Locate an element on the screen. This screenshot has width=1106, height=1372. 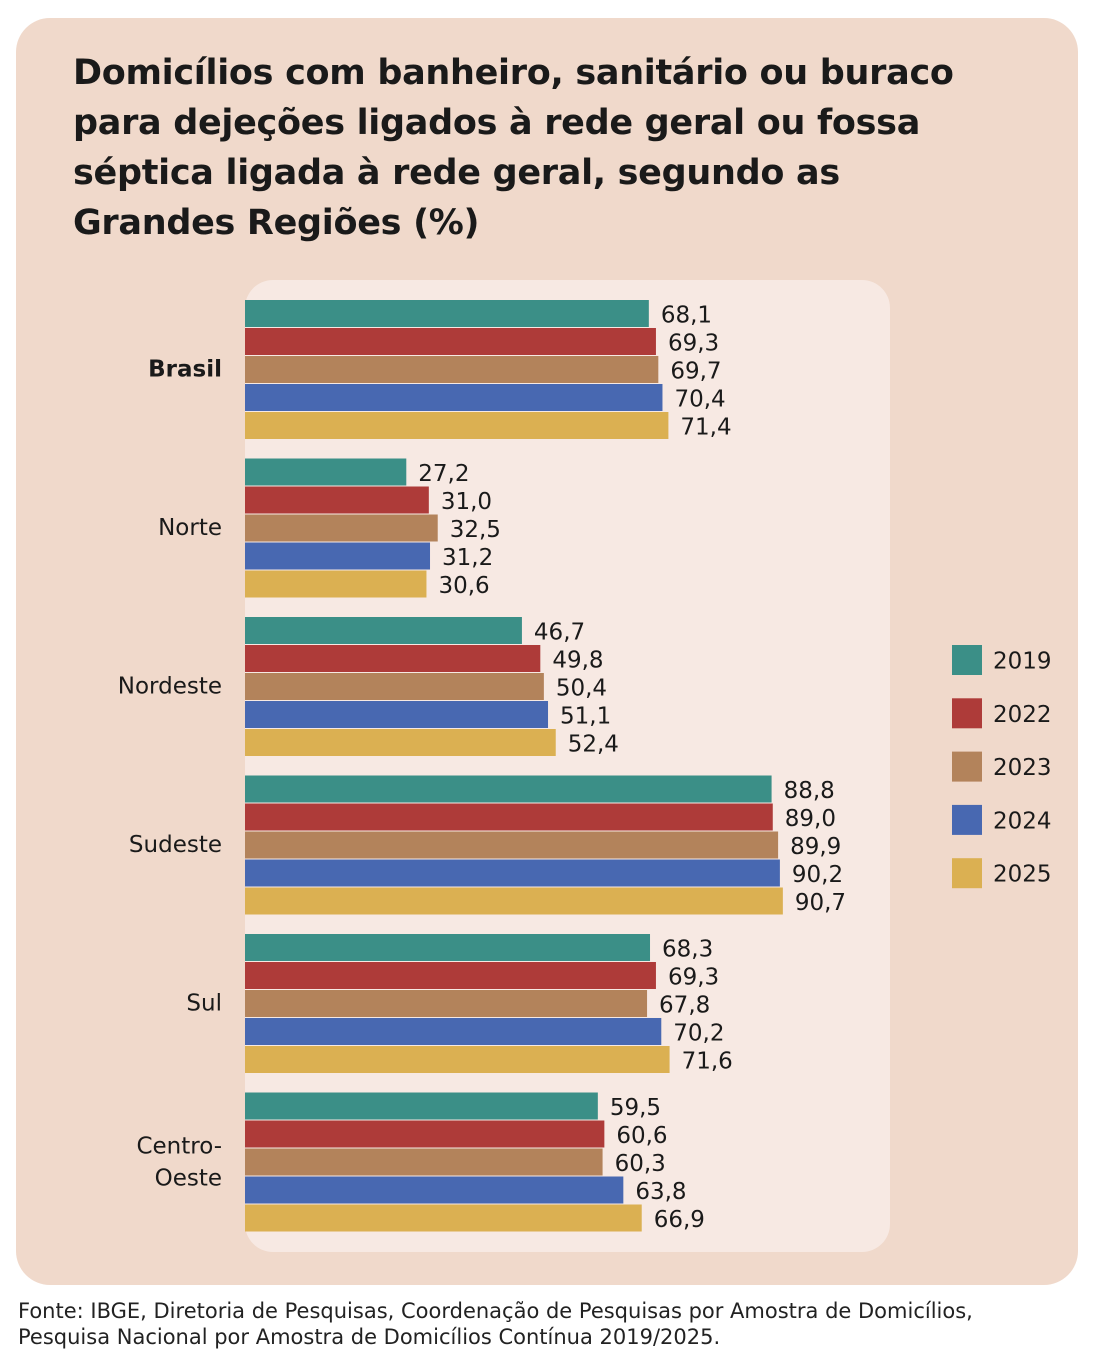
legend-label: 2022 is located at coordinates (1022, 715).